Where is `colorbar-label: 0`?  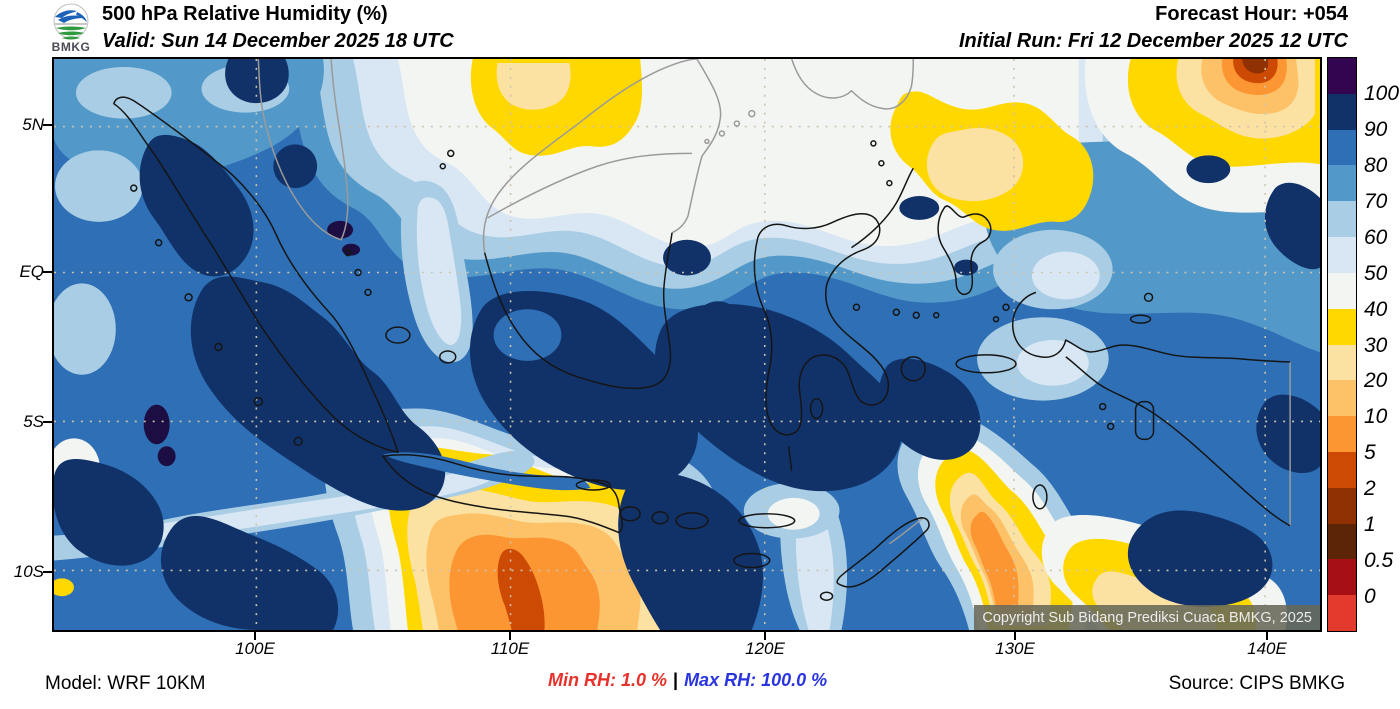
colorbar-label: 0 is located at coordinates (1370, 597).